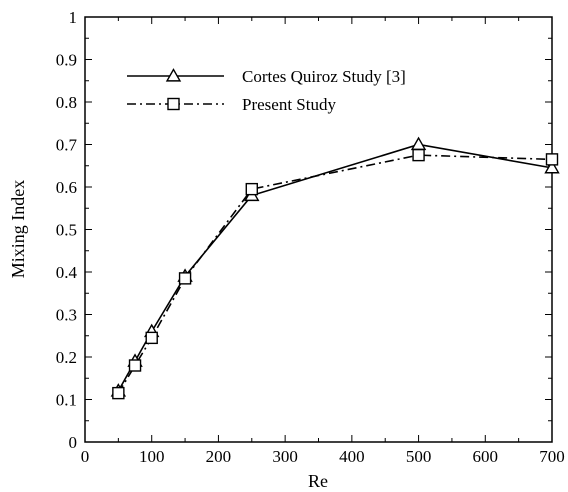  What do you see at coordinates (73, 17) in the screenshot?
I see `y-tick-label: 1` at bounding box center [73, 17].